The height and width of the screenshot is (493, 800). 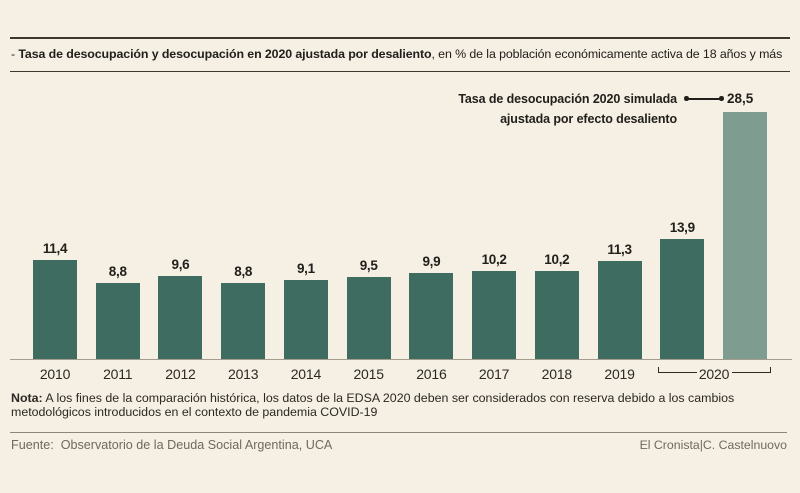 I want to click on simulated-rate-value: 28,5, so click(x=740, y=98).